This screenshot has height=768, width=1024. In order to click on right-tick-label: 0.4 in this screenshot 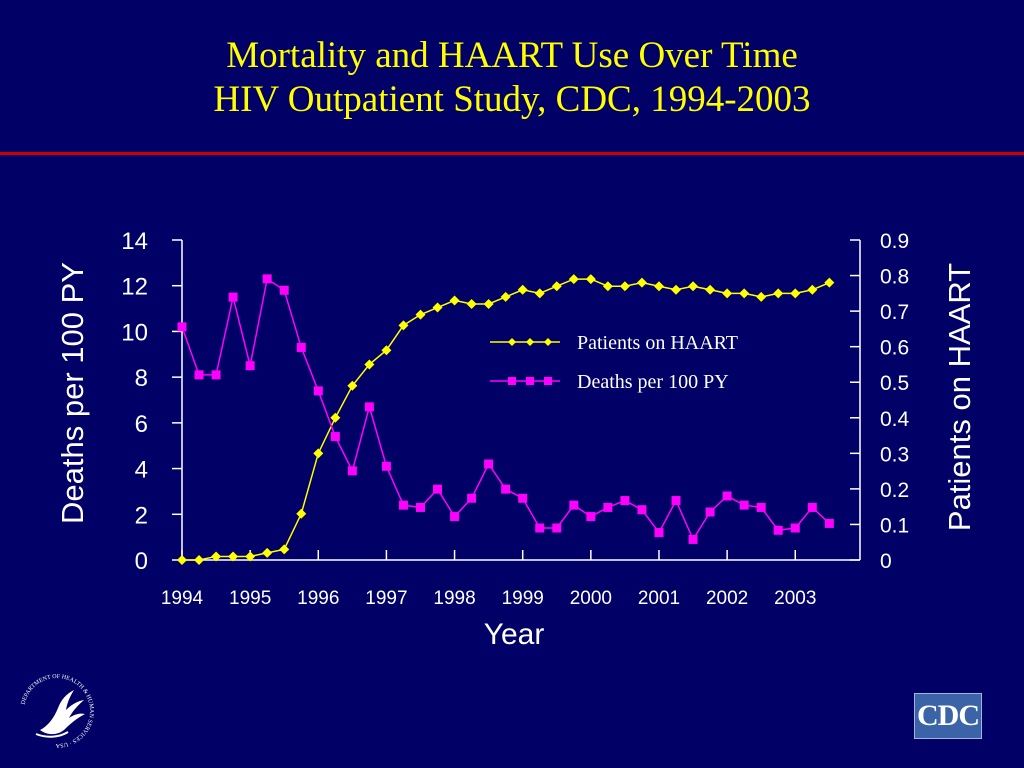, I will do `click(895, 419)`.